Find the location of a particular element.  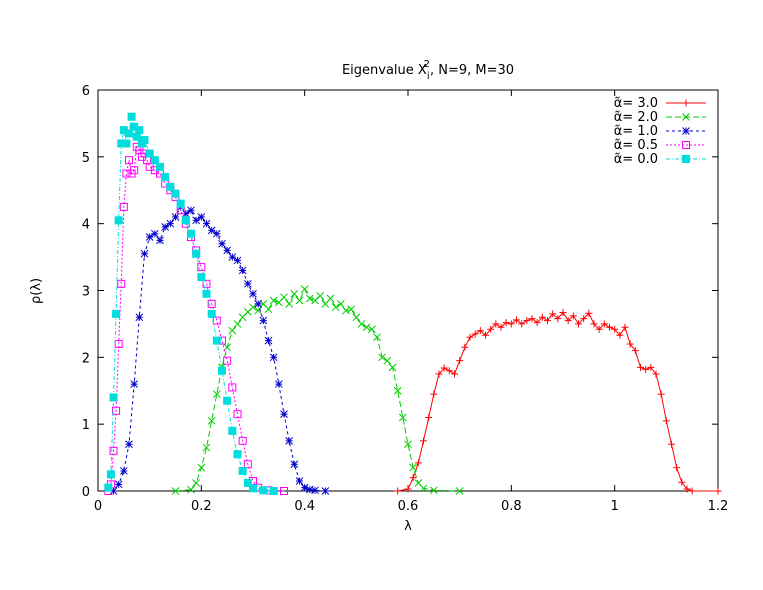

chart-title-prefix: Eigenvalue X is located at coordinates (384, 70).